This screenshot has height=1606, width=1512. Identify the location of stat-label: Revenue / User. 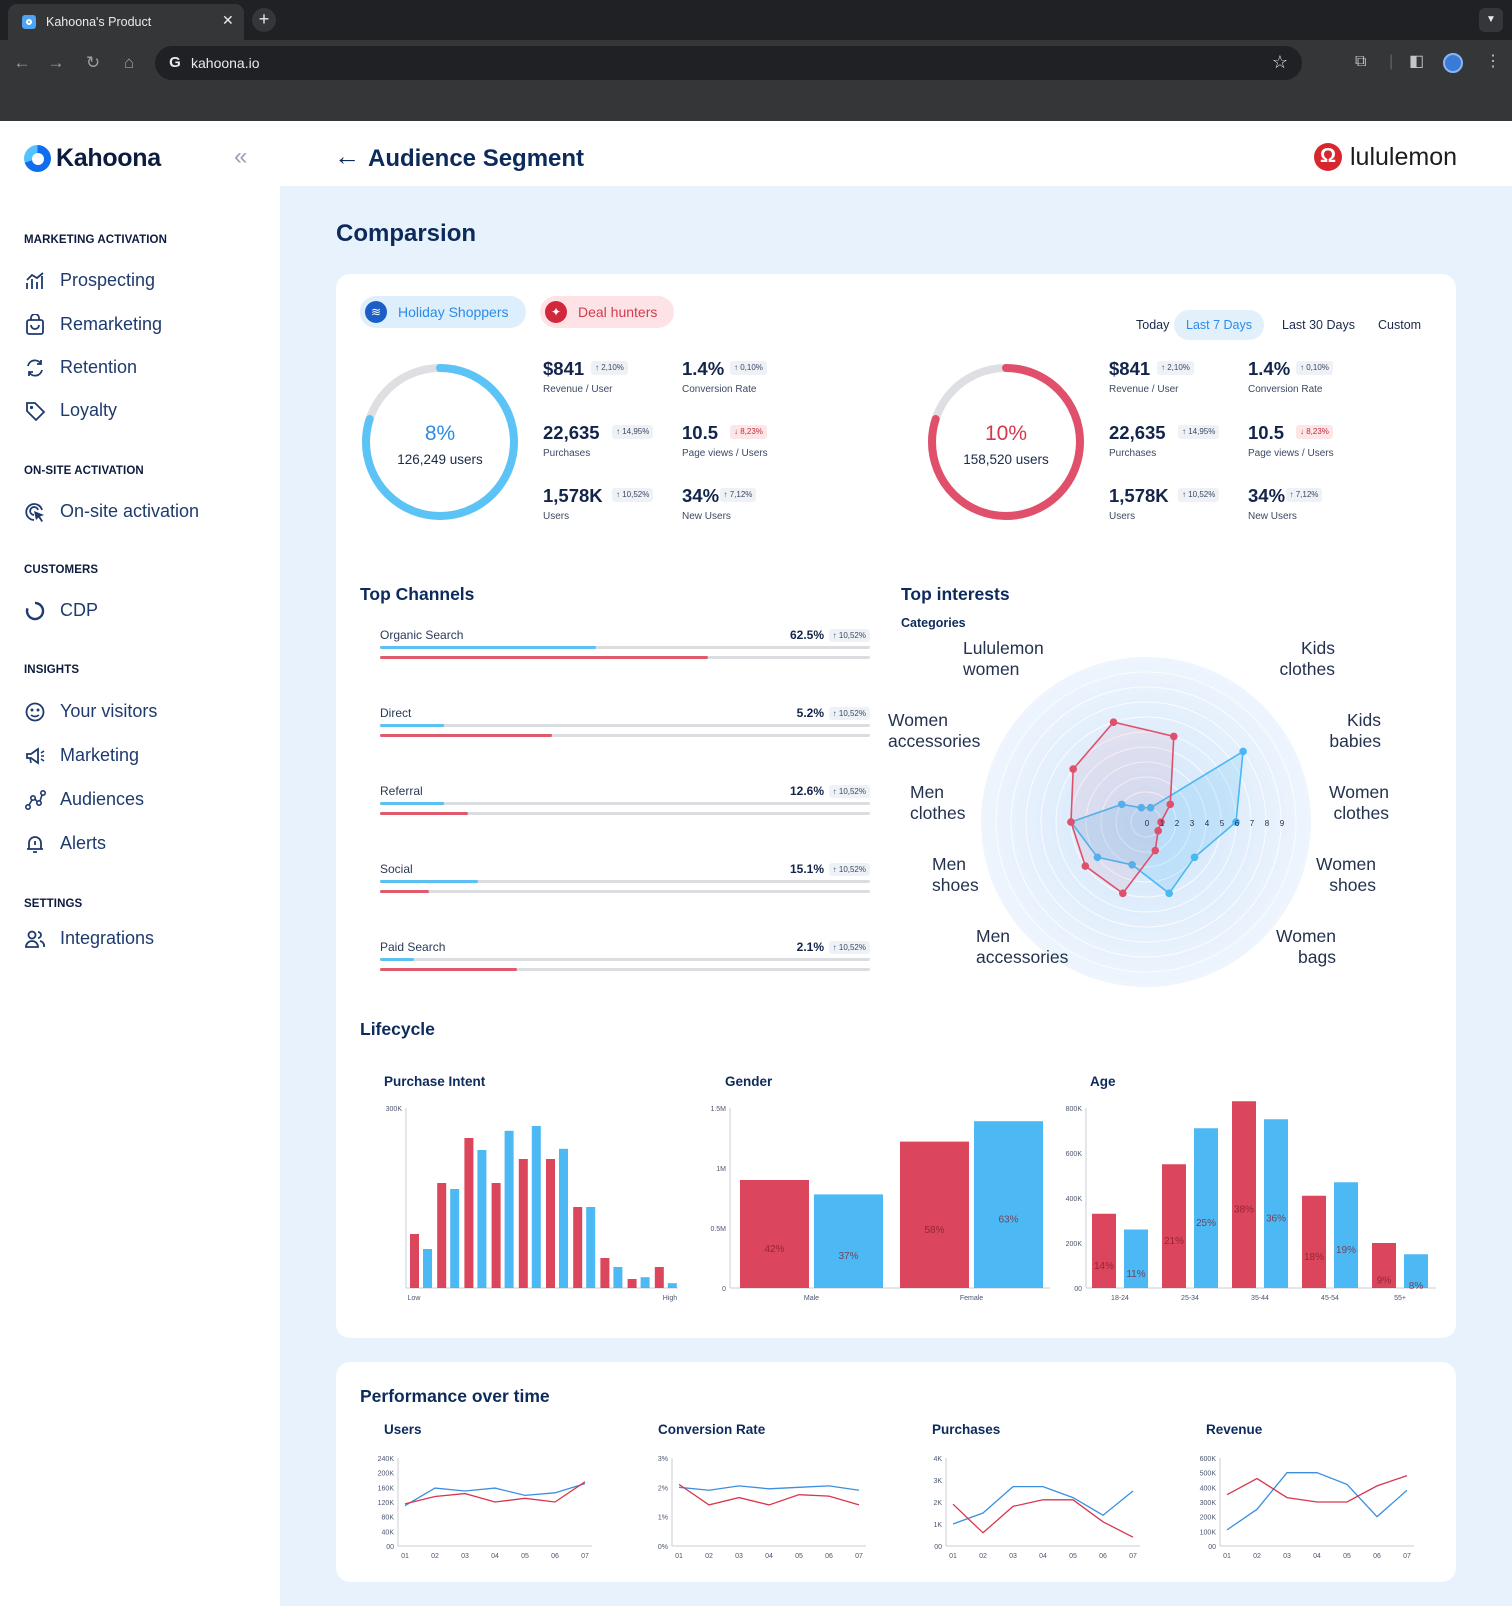
(578, 389).